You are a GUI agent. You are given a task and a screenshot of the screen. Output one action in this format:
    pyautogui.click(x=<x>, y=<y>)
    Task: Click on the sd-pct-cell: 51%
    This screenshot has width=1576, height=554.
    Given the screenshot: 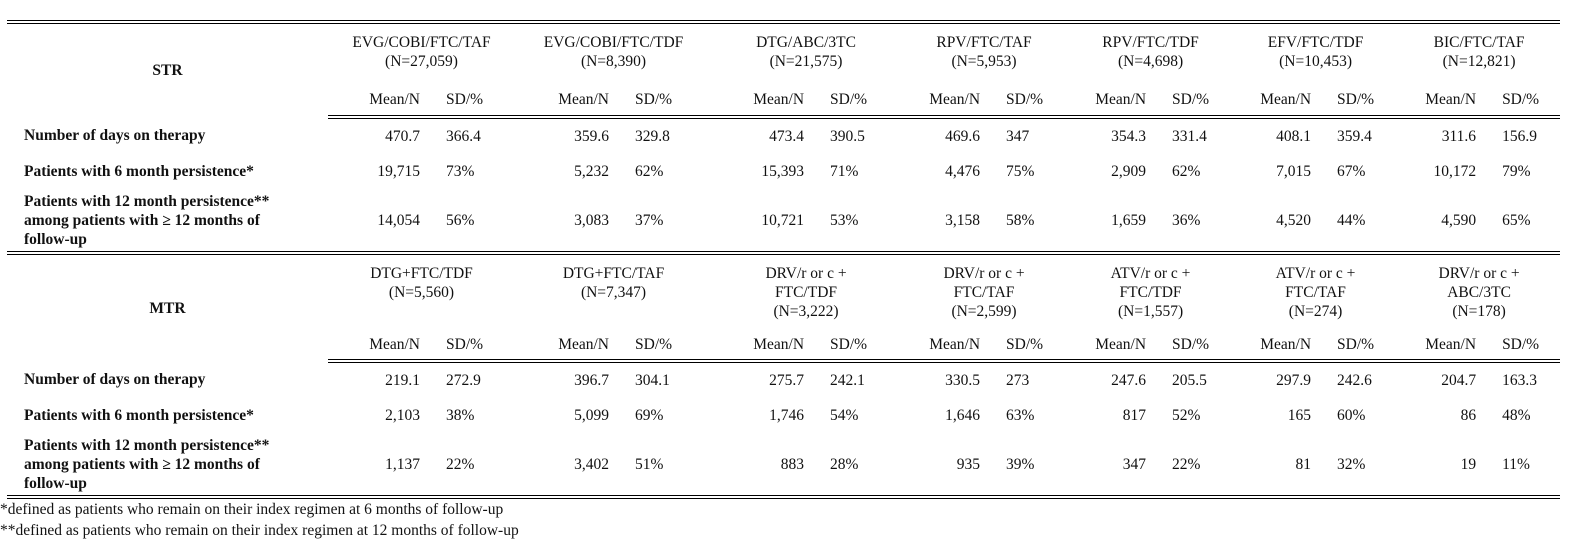 What is the action you would take?
    pyautogui.click(x=667, y=466)
    